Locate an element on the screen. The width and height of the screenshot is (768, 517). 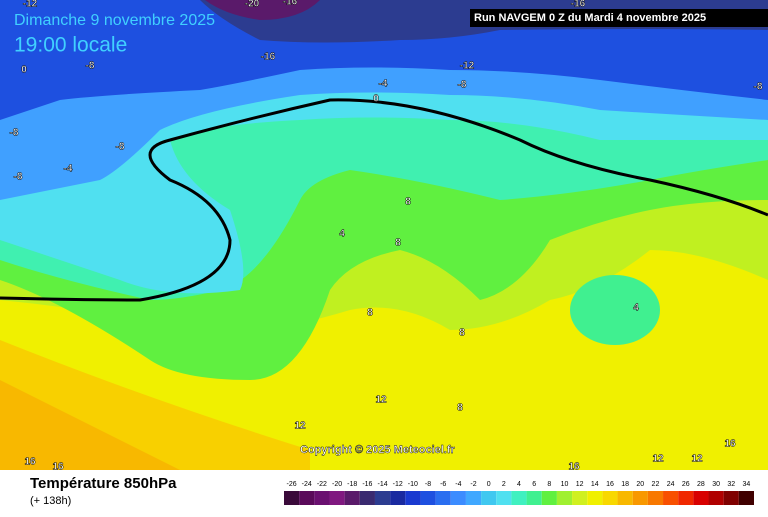
copyright: Copyright © 2025 Meteociel.fr is located at coordinates (378, 450).